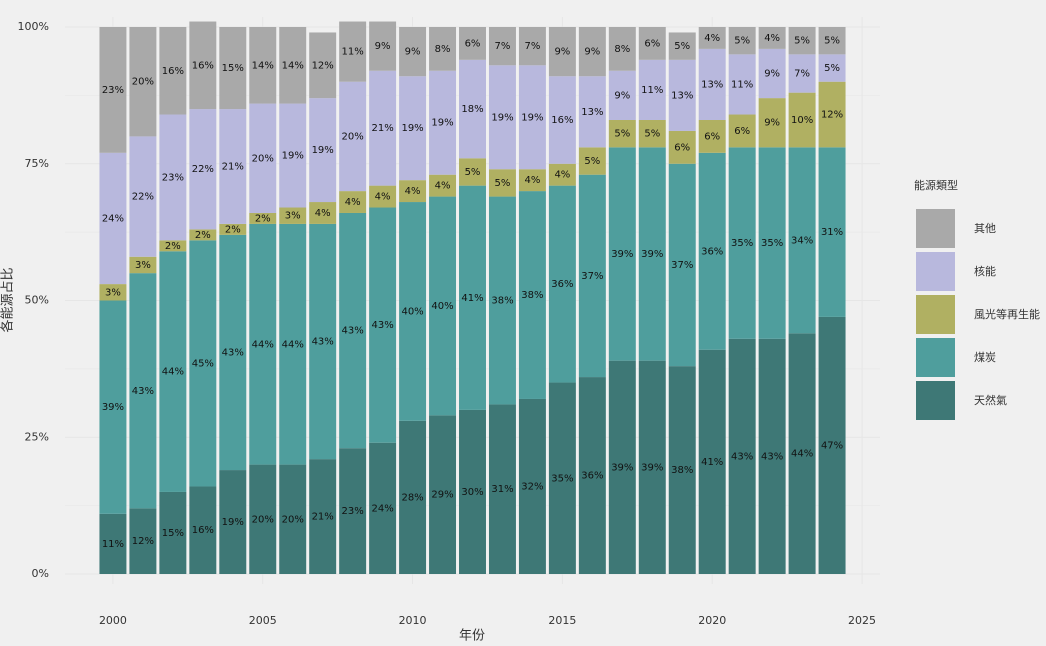 Image resolution: width=1046 pixels, height=646 pixels. What do you see at coordinates (472, 109) in the screenshot?
I see `data-label: 18%` at bounding box center [472, 109].